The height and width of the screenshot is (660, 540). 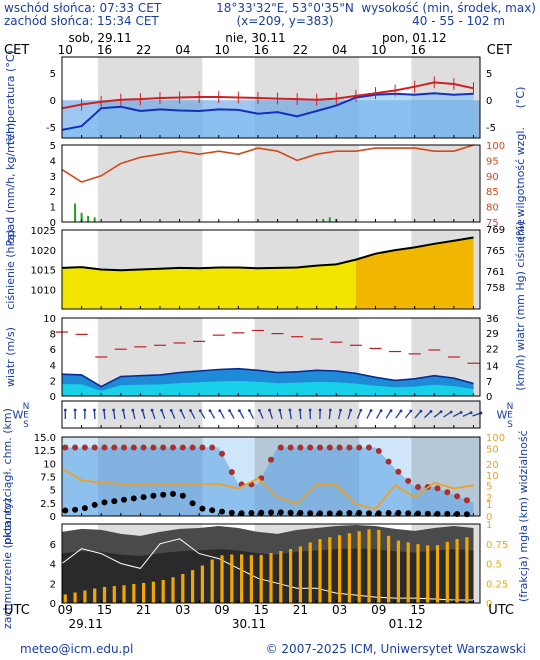 I want to click on cet-tick-3: 04, so click(x=182, y=50).